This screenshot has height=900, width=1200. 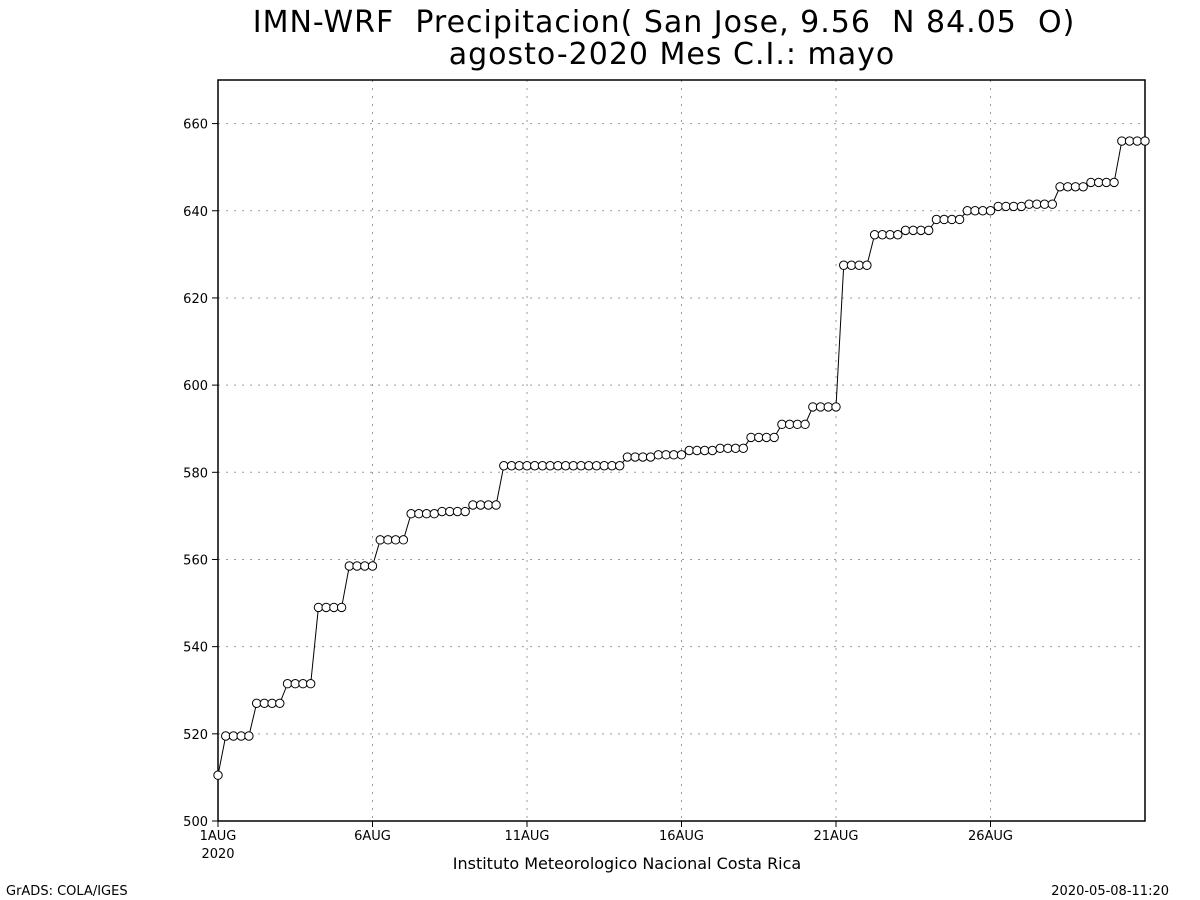 What do you see at coordinates (218, 836) in the screenshot?
I see `x-tick-label: 1AUG` at bounding box center [218, 836].